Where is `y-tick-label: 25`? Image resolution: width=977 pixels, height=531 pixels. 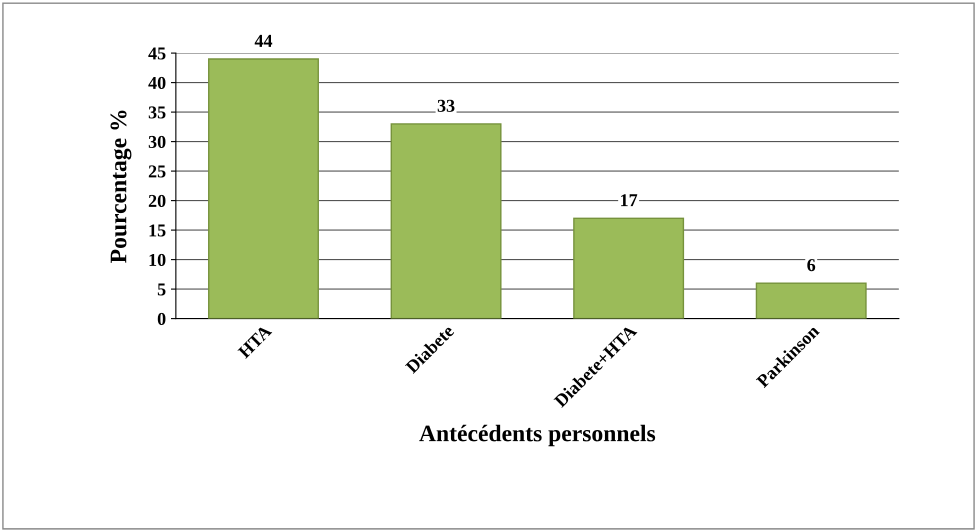 y-tick-label: 25 is located at coordinates (157, 171).